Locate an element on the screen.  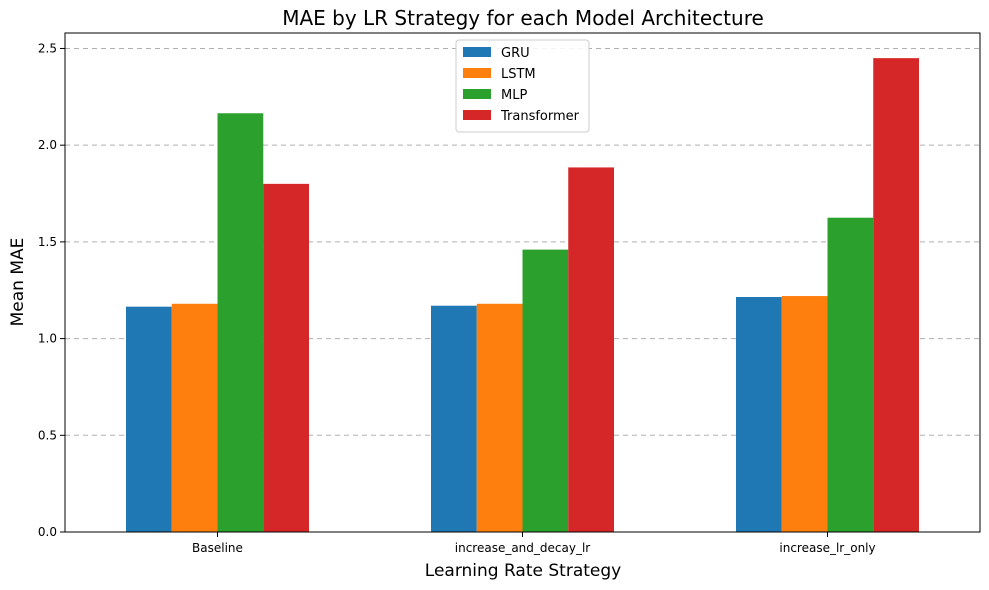
y-tick-label: 2.5 is located at coordinates (47, 48).